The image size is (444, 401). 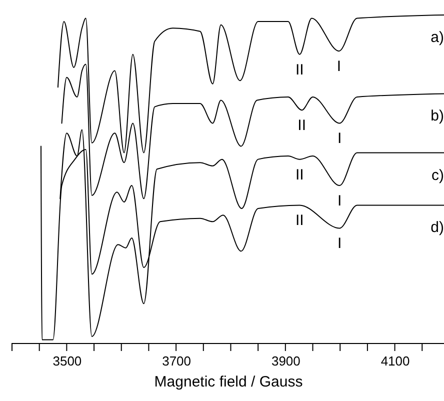 I want to click on x-tick-label: 3900, so click(x=285, y=361).